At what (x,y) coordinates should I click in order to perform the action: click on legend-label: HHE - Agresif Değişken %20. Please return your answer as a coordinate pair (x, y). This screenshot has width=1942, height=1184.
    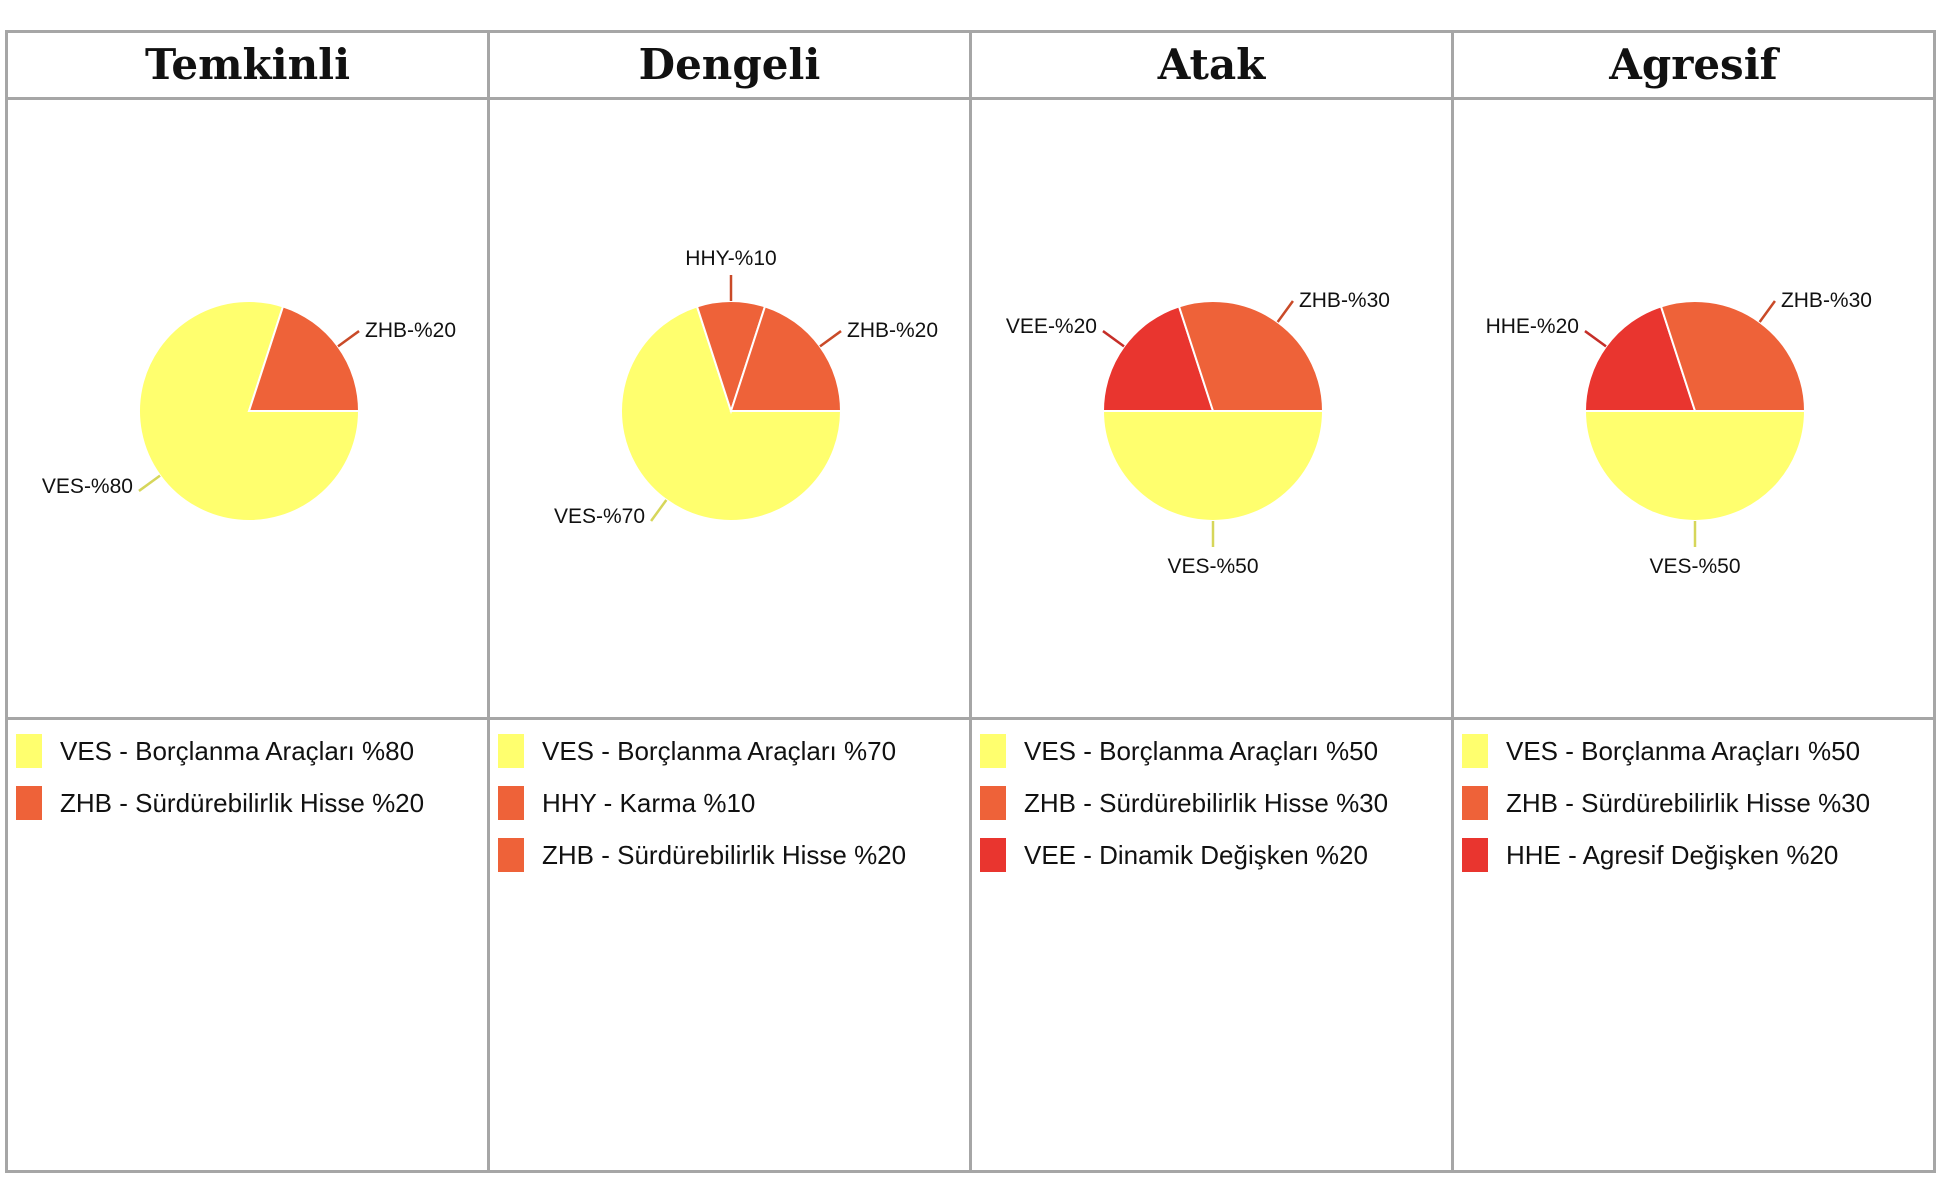
    Looking at the image, I should click on (1672, 854).